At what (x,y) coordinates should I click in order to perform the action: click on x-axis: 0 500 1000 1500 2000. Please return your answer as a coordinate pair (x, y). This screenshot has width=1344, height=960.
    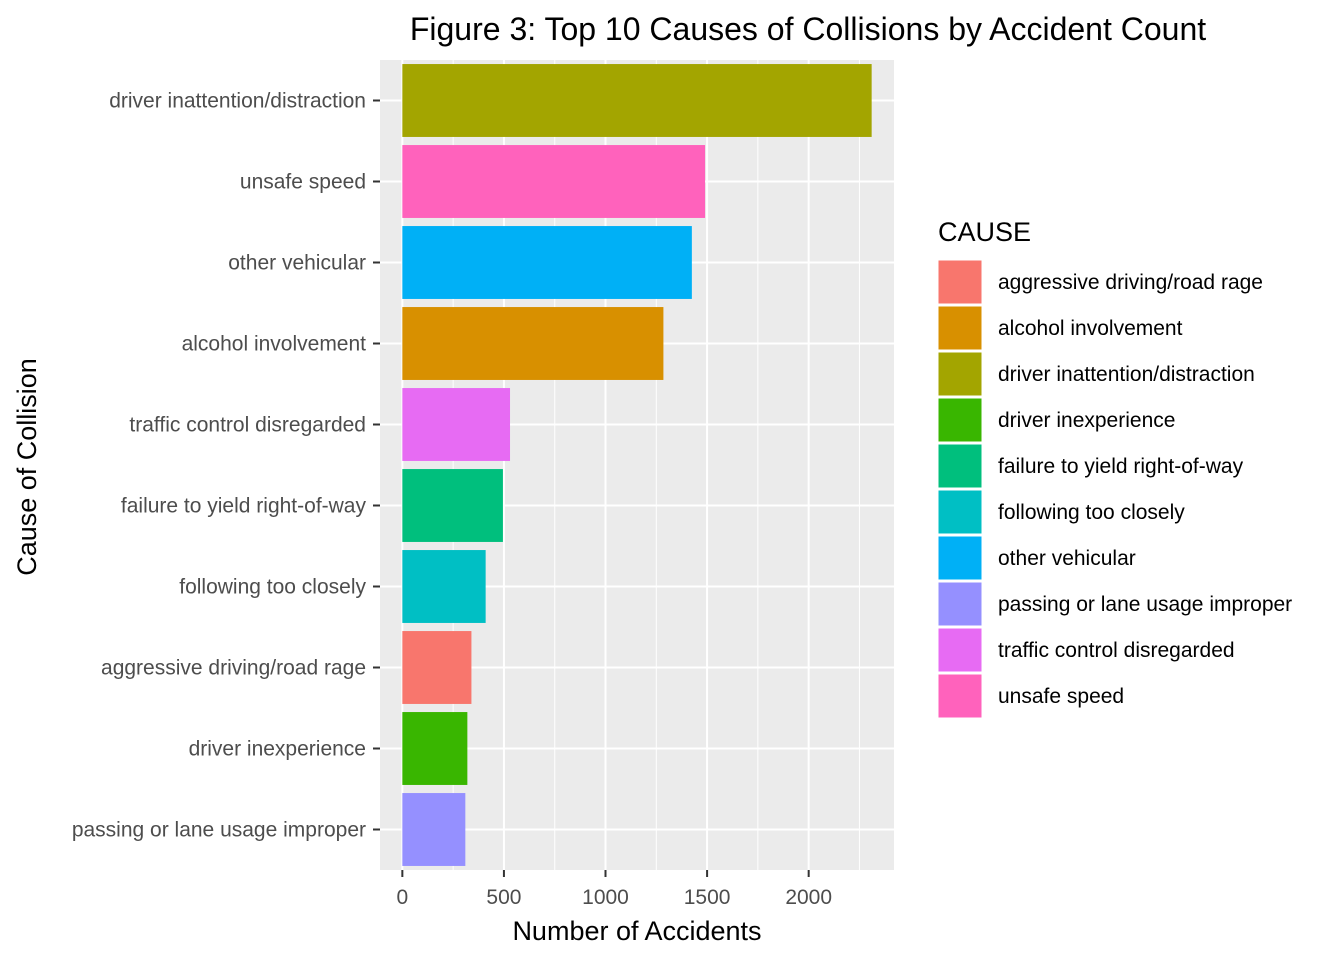
    Looking at the image, I should click on (614, 889).